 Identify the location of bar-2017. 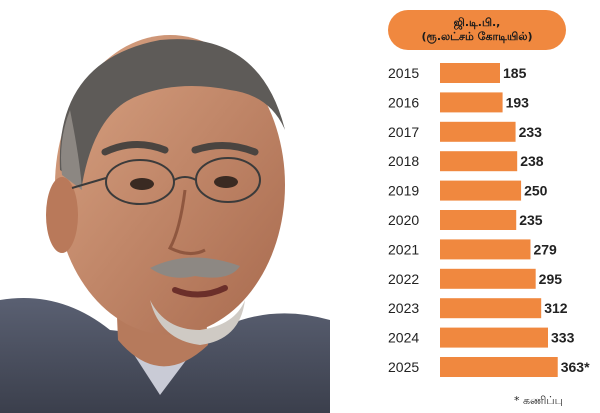
(478, 131).